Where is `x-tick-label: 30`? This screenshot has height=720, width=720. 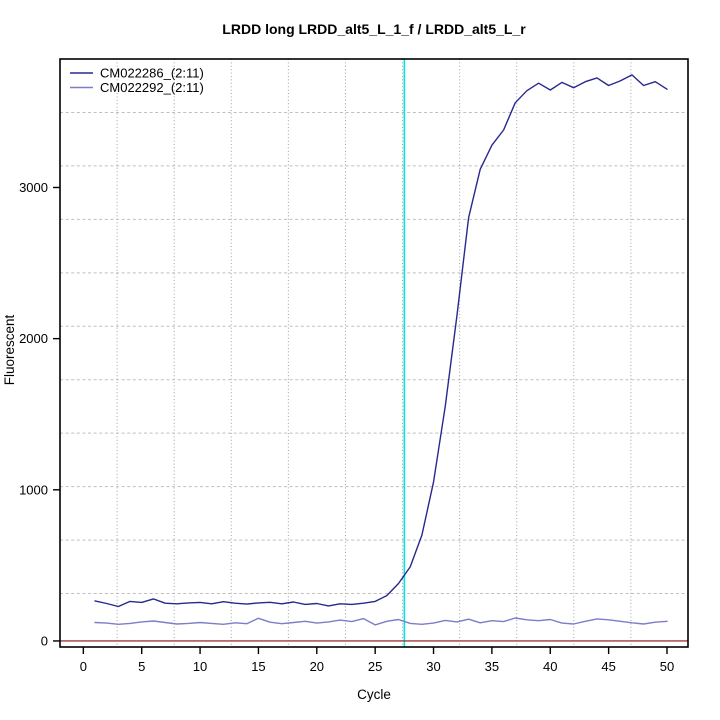 x-tick-label: 30 is located at coordinates (433, 666).